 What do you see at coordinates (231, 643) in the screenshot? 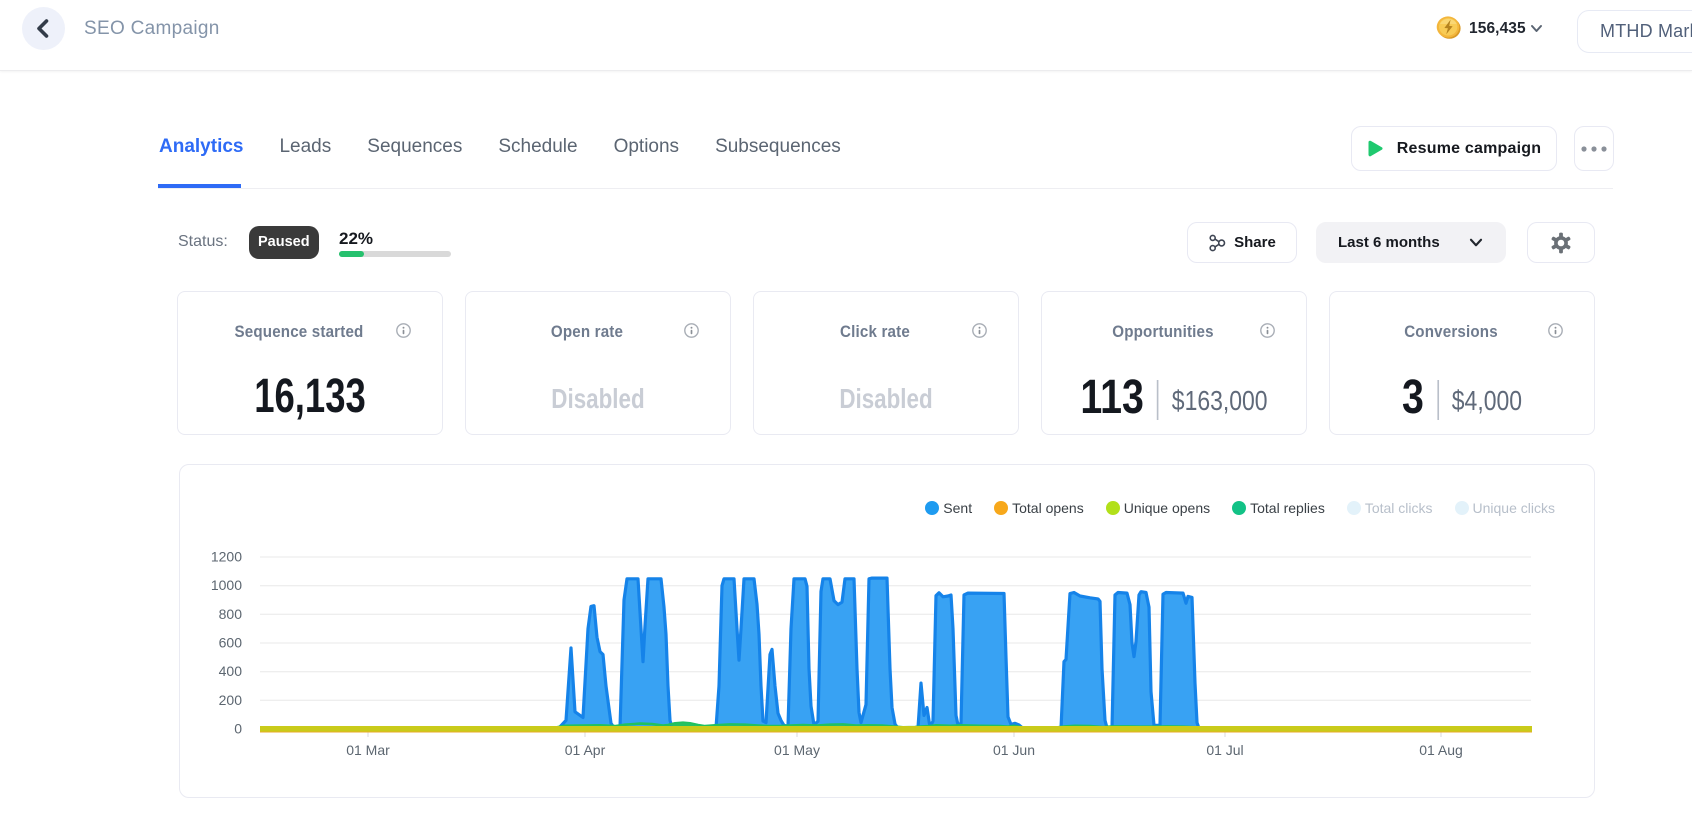
I see `svg-text: 600` at bounding box center [231, 643].